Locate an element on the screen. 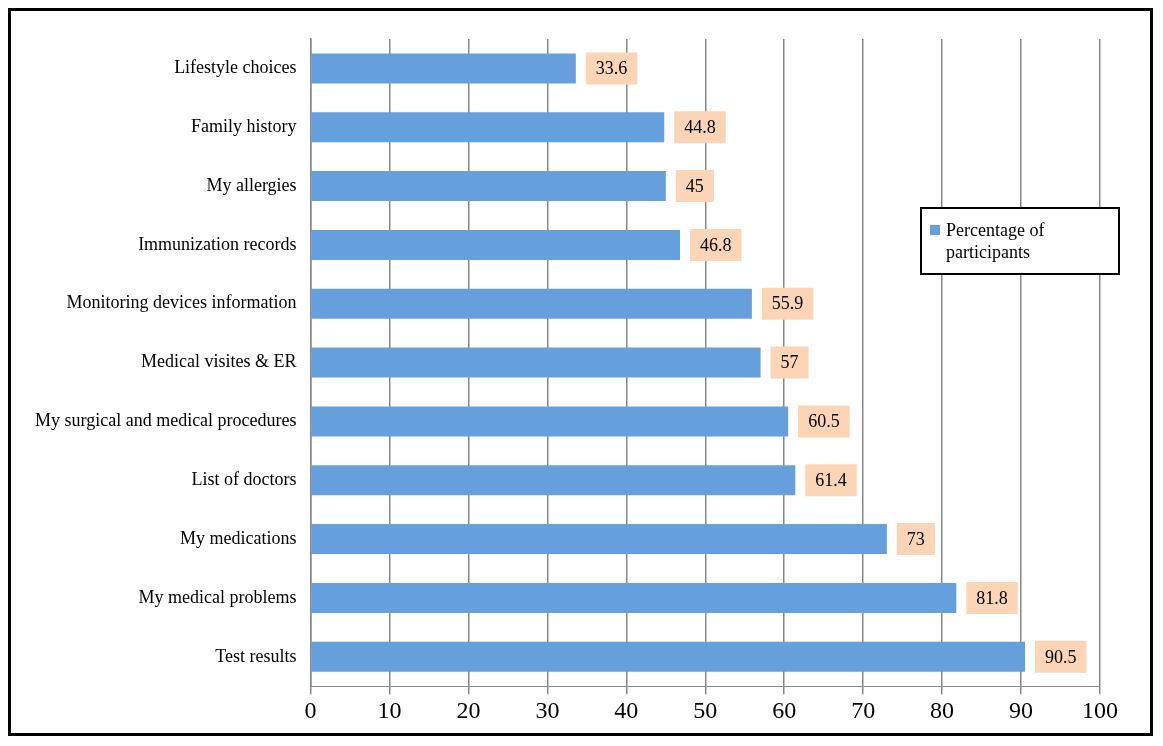  y-tick-label: List of doctors is located at coordinates (244, 479).